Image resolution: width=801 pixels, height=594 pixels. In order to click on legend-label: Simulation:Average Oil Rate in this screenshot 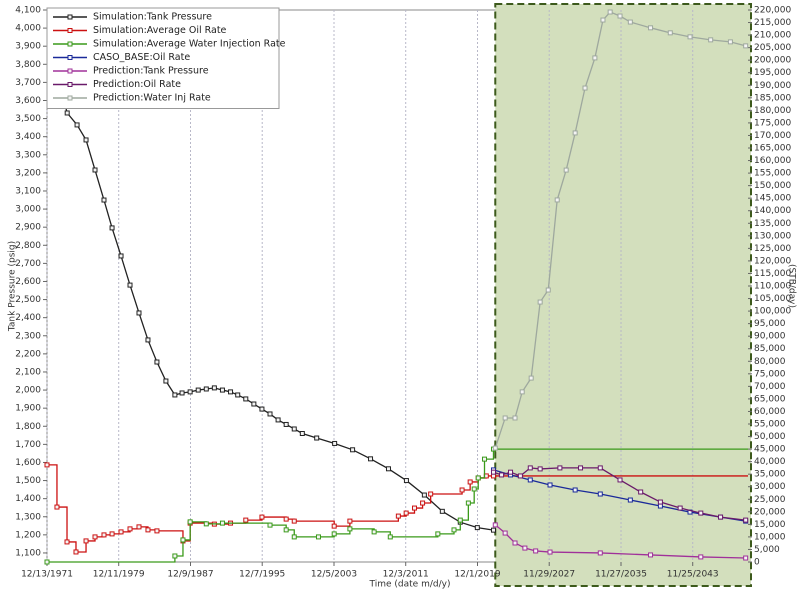, I will do `click(160, 30)`.